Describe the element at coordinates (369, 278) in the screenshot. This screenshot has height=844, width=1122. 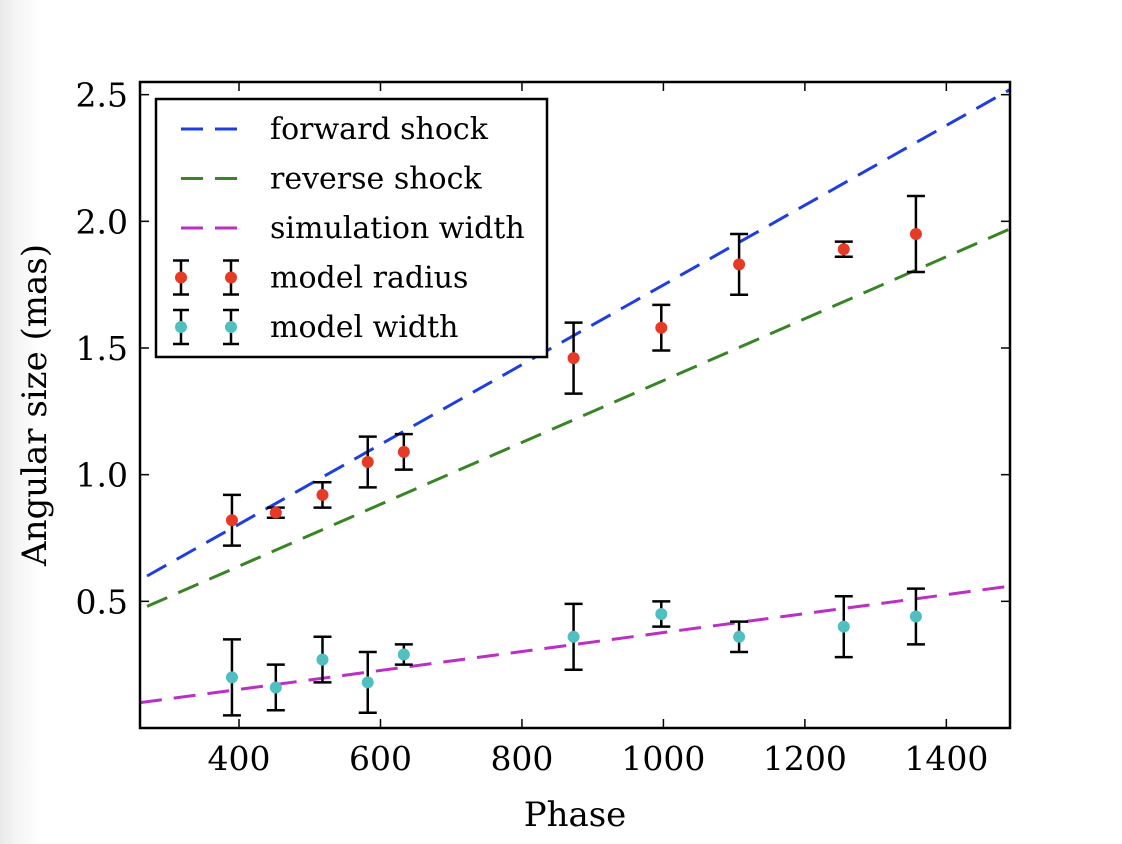
I see `legend-label-series-0: model radius` at that location.